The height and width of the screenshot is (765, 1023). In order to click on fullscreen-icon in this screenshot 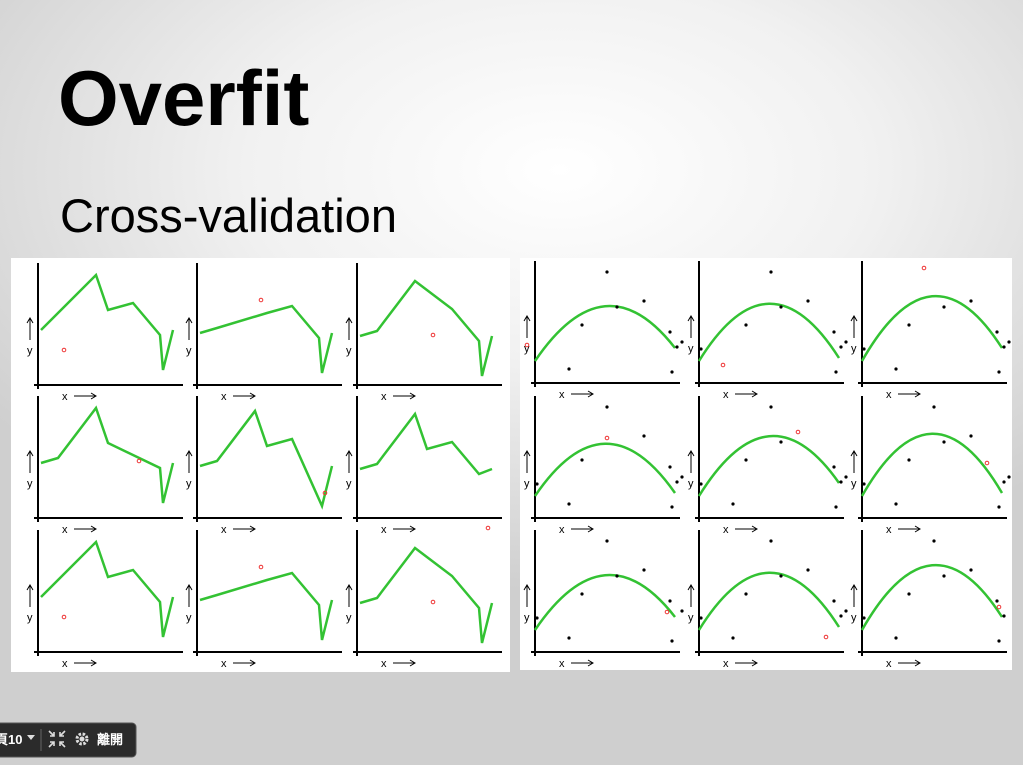, I will do `click(57, 739)`.